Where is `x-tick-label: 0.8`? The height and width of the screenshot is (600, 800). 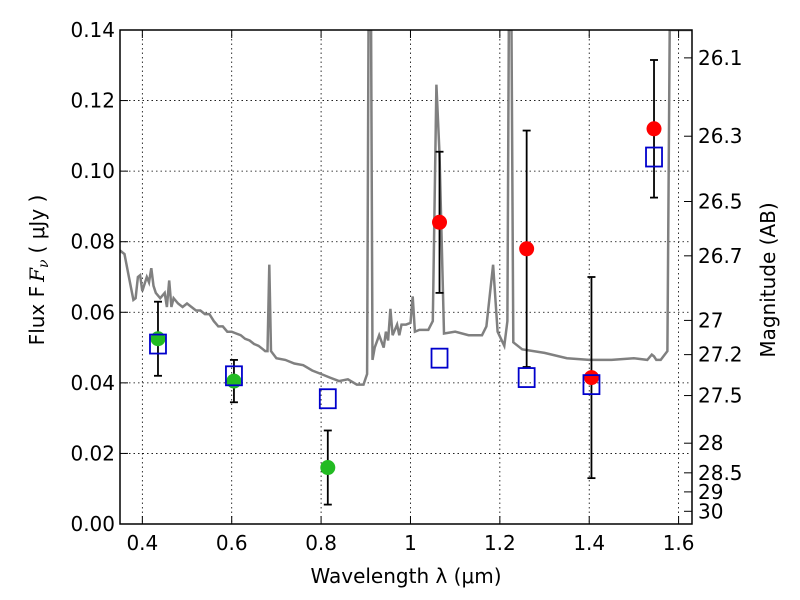 x-tick-label: 0.8 is located at coordinates (321, 543).